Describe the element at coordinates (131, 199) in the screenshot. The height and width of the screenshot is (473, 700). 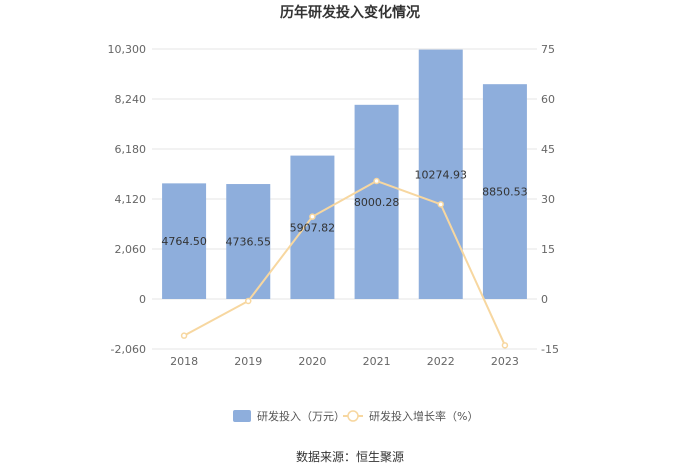
I see `left-tick-label: 4,120` at that location.